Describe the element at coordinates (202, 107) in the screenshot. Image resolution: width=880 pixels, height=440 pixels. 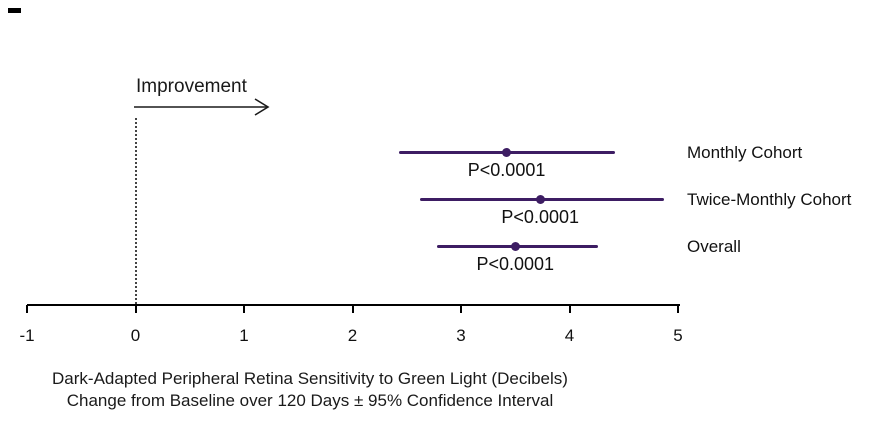
I see `improvement-arrow-icon` at that location.